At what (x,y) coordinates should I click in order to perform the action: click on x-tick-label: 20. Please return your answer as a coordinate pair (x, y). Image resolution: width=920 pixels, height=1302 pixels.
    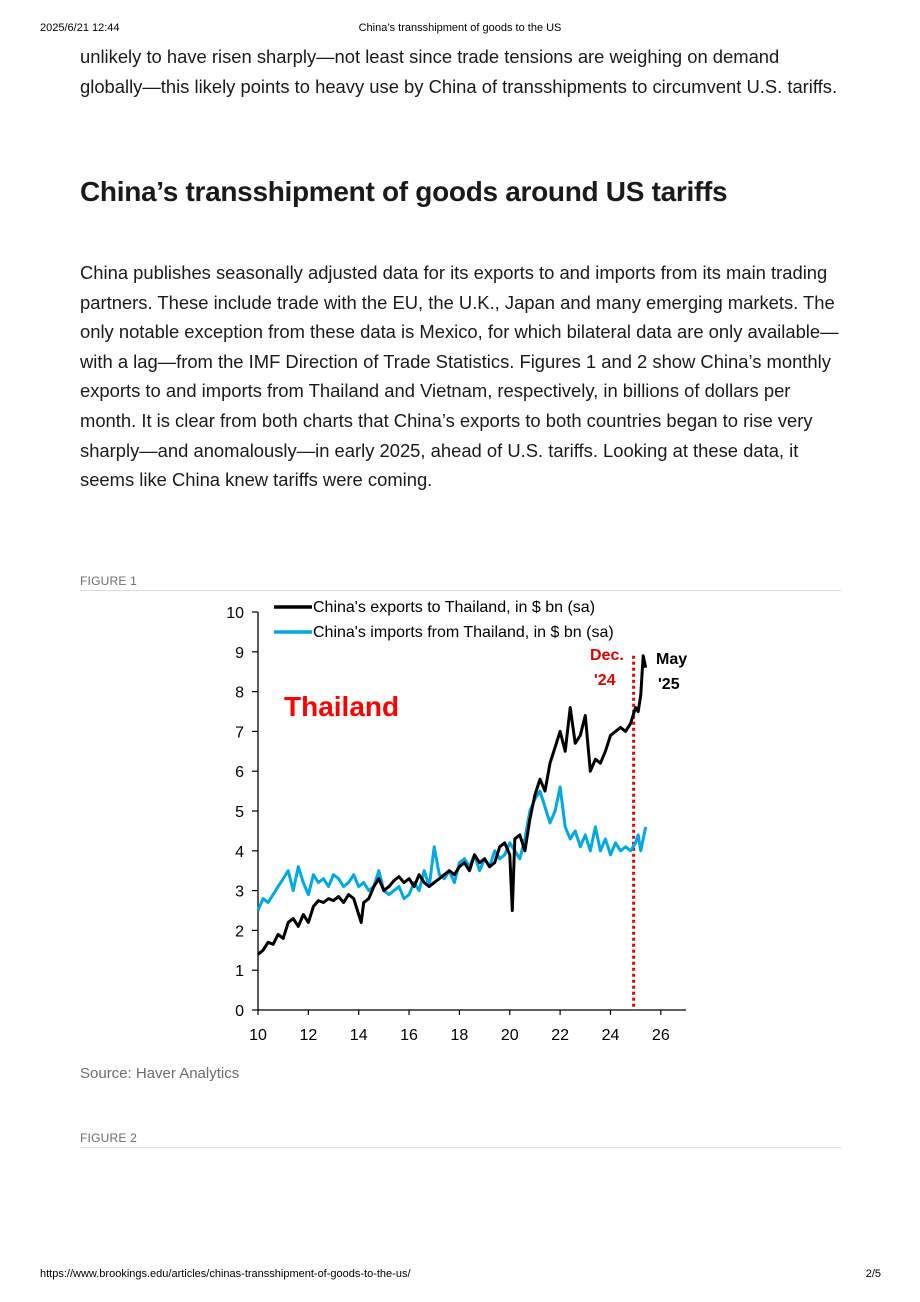
    Looking at the image, I should click on (510, 1035).